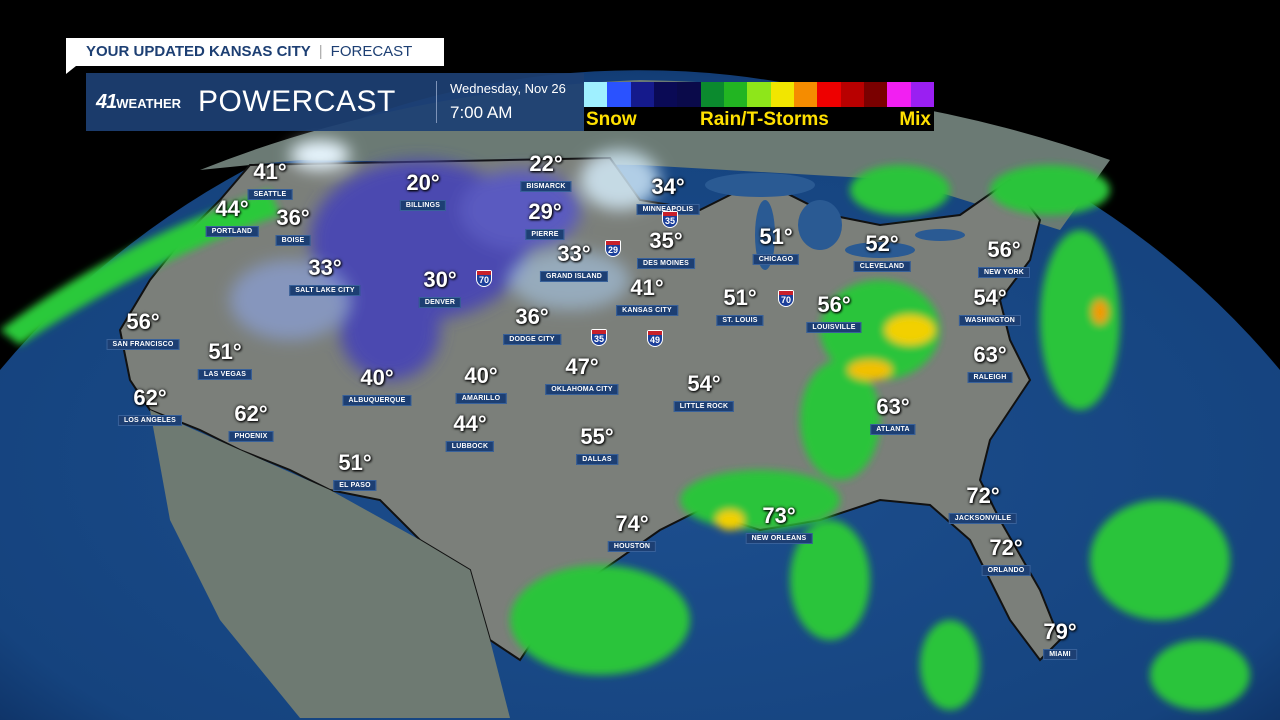  What do you see at coordinates (1006, 557) in the screenshot?
I see `city-label: 72° ORLANDO` at bounding box center [1006, 557].